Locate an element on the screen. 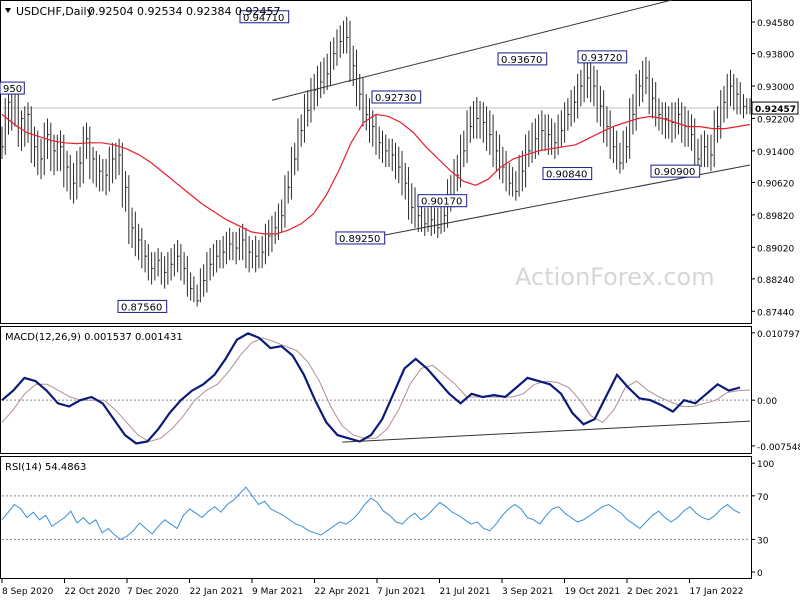 This screenshot has width=800, height=604. x-tick-label: 22 Oct 2020 is located at coordinates (93, 592).